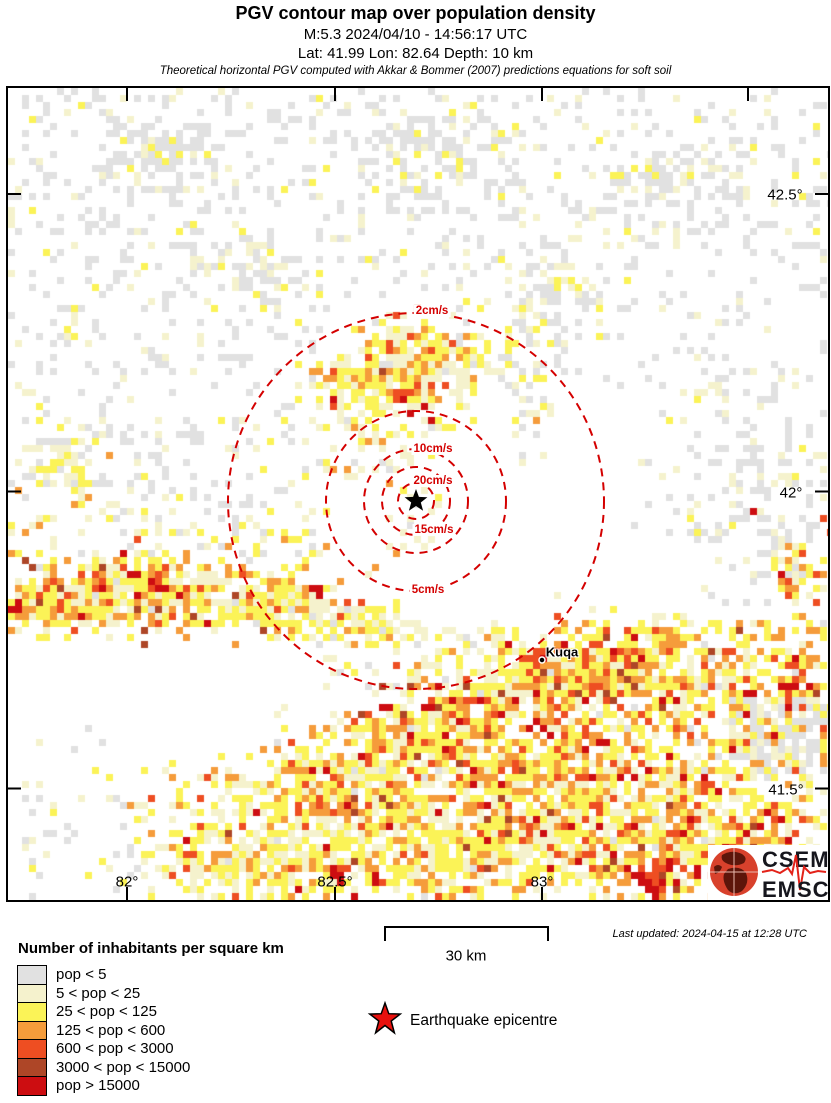 Image resolution: width=831 pixels, height=1103 pixels. What do you see at coordinates (81, 975) in the screenshot?
I see `legend-label: pop < 5` at bounding box center [81, 975].